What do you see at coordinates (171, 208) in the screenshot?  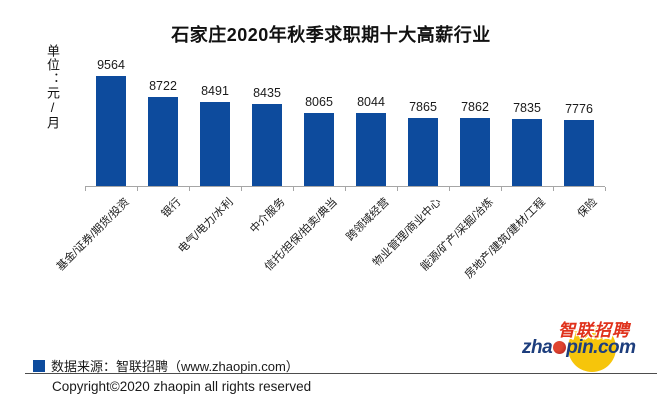 I see `category-label-2: 银行` at bounding box center [171, 208].